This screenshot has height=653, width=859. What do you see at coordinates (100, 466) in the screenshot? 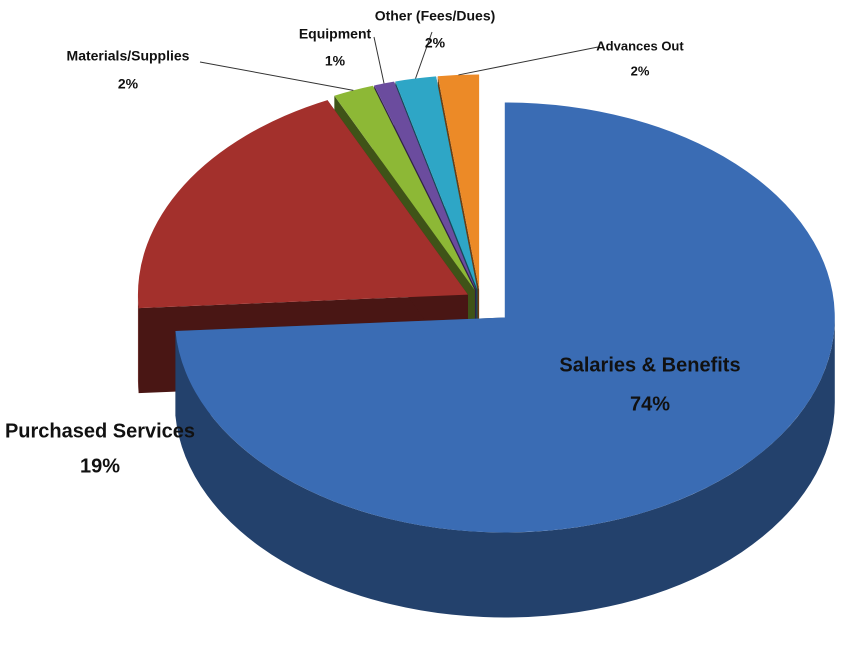
I see `slice-value-label: 19%` at bounding box center [100, 466].